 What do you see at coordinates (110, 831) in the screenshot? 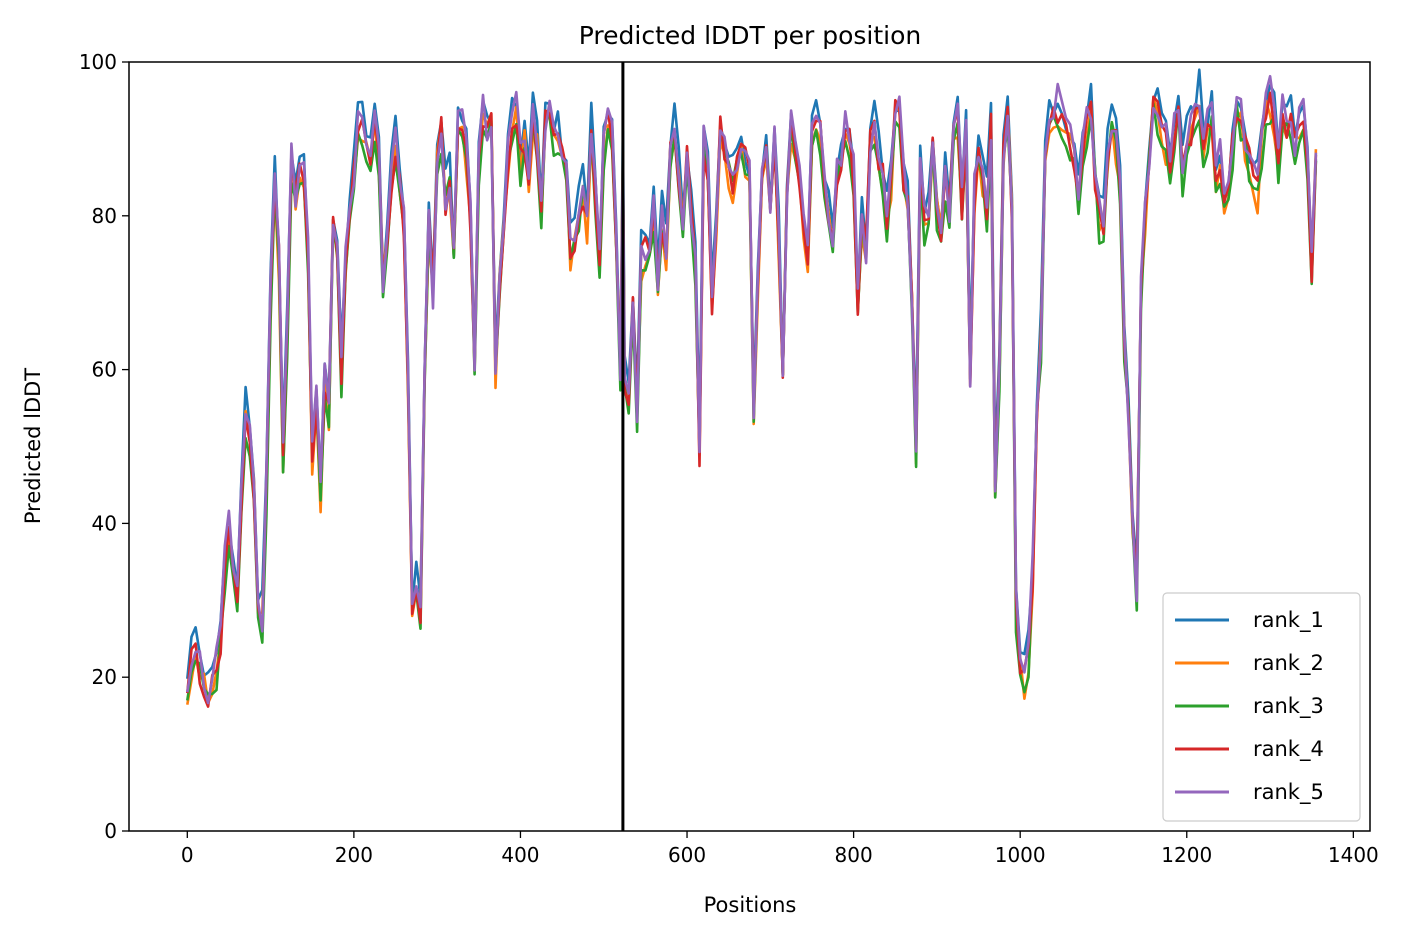
I see `y-tick-label: 0` at bounding box center [110, 831].